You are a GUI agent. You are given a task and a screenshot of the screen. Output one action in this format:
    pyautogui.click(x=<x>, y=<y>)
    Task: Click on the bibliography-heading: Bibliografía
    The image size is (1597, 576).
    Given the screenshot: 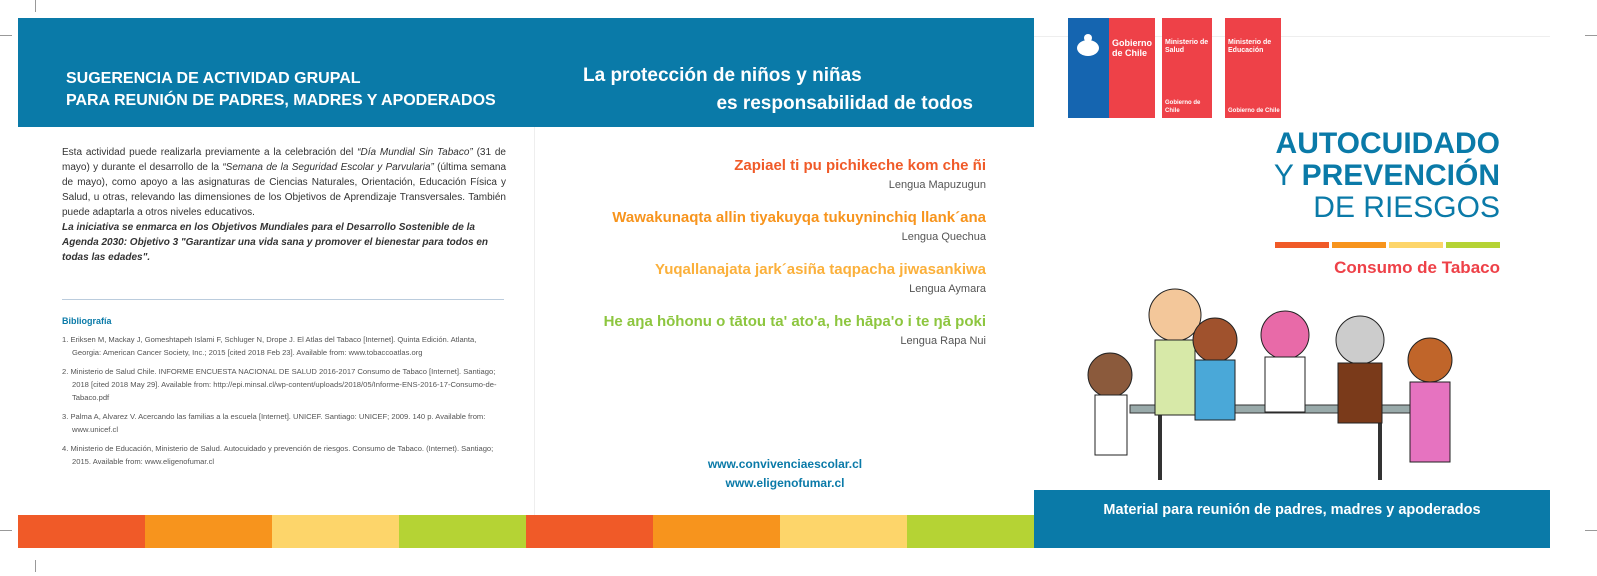 What is the action you would take?
    pyautogui.click(x=87, y=321)
    